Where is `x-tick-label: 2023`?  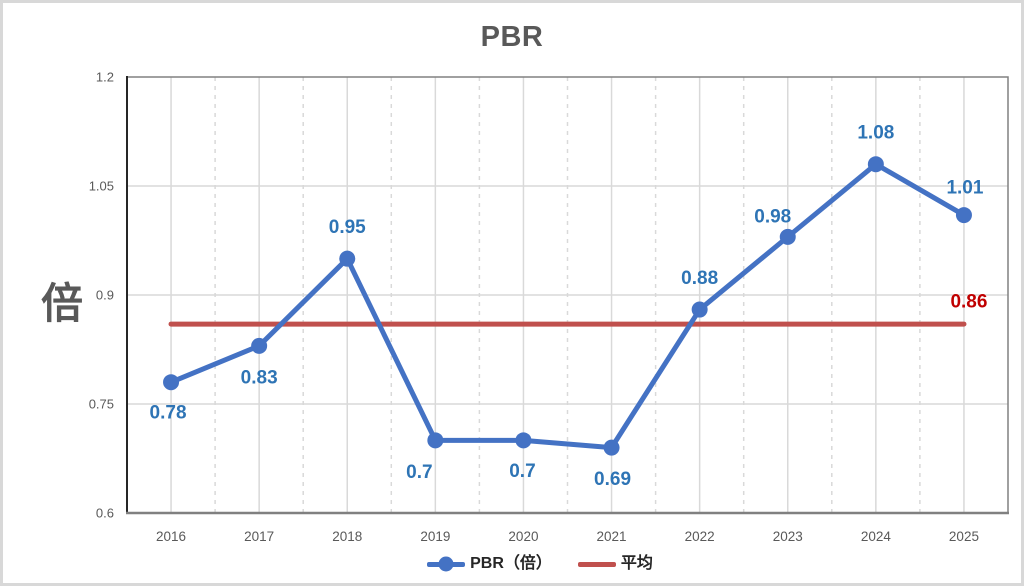
x-tick-label: 2023 is located at coordinates (788, 536).